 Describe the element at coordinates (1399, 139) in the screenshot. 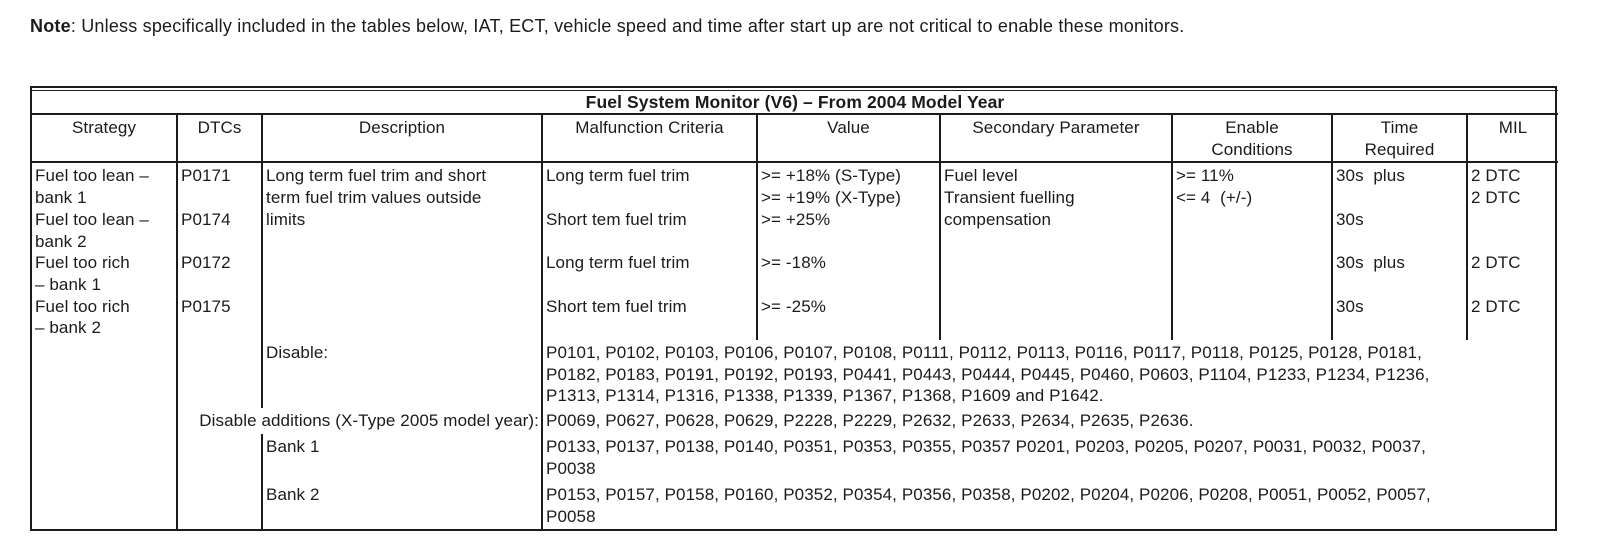

I see `header-time-required: Time Required` at that location.